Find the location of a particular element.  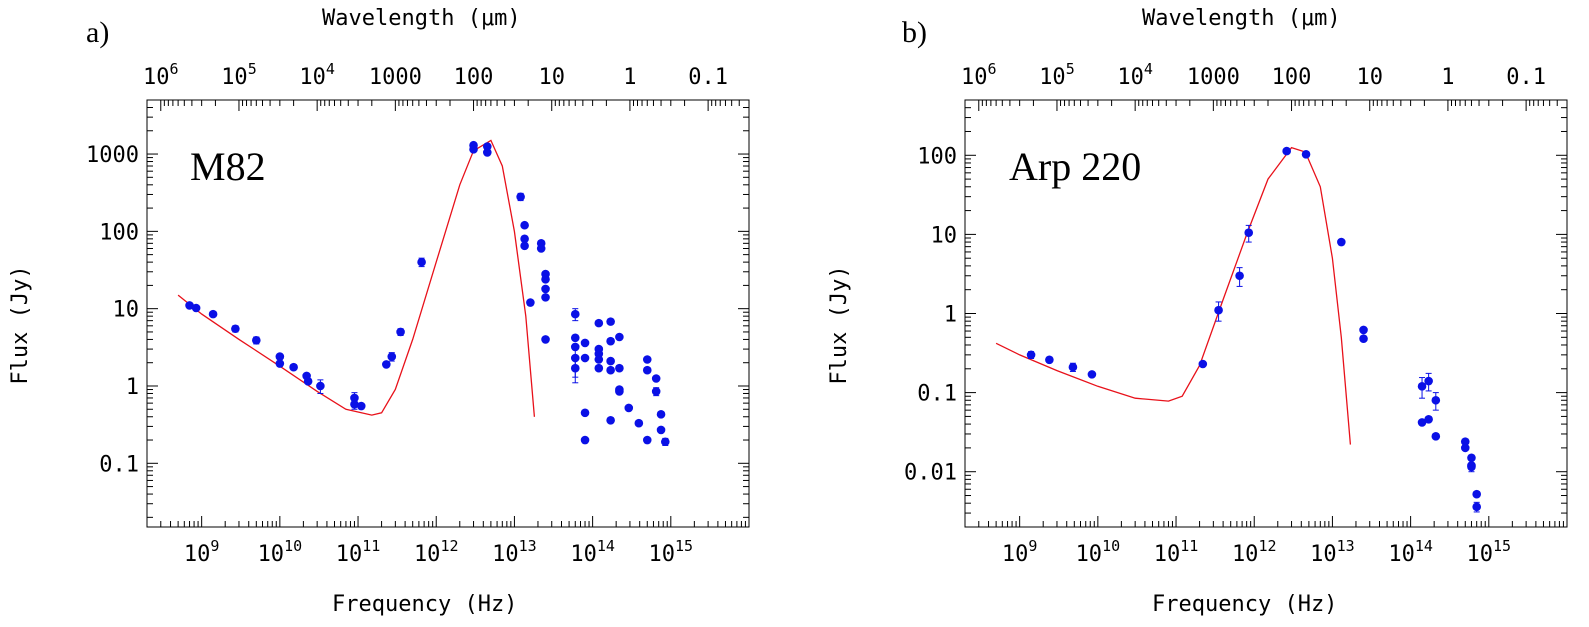

panel-a-x-tick-label: 1013 is located at coordinates (514, 552).